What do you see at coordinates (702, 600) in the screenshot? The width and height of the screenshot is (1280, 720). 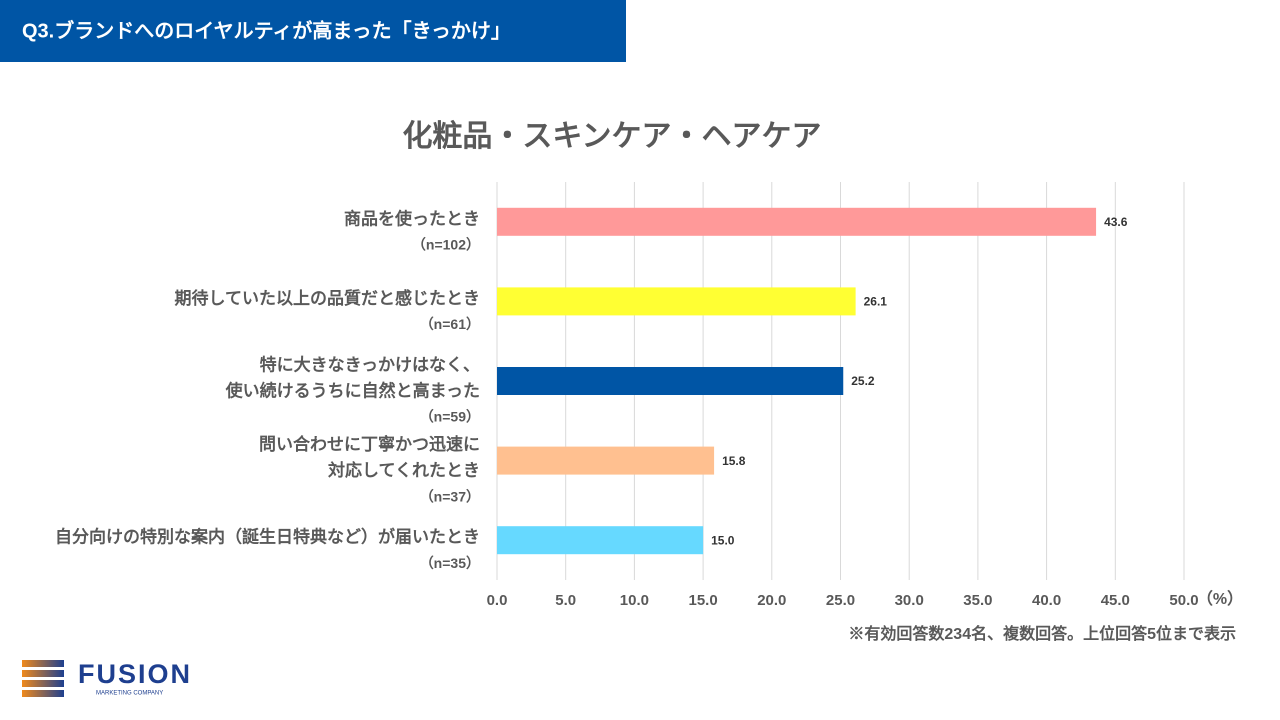 I see `x-tick-label: 15.0` at bounding box center [702, 600].